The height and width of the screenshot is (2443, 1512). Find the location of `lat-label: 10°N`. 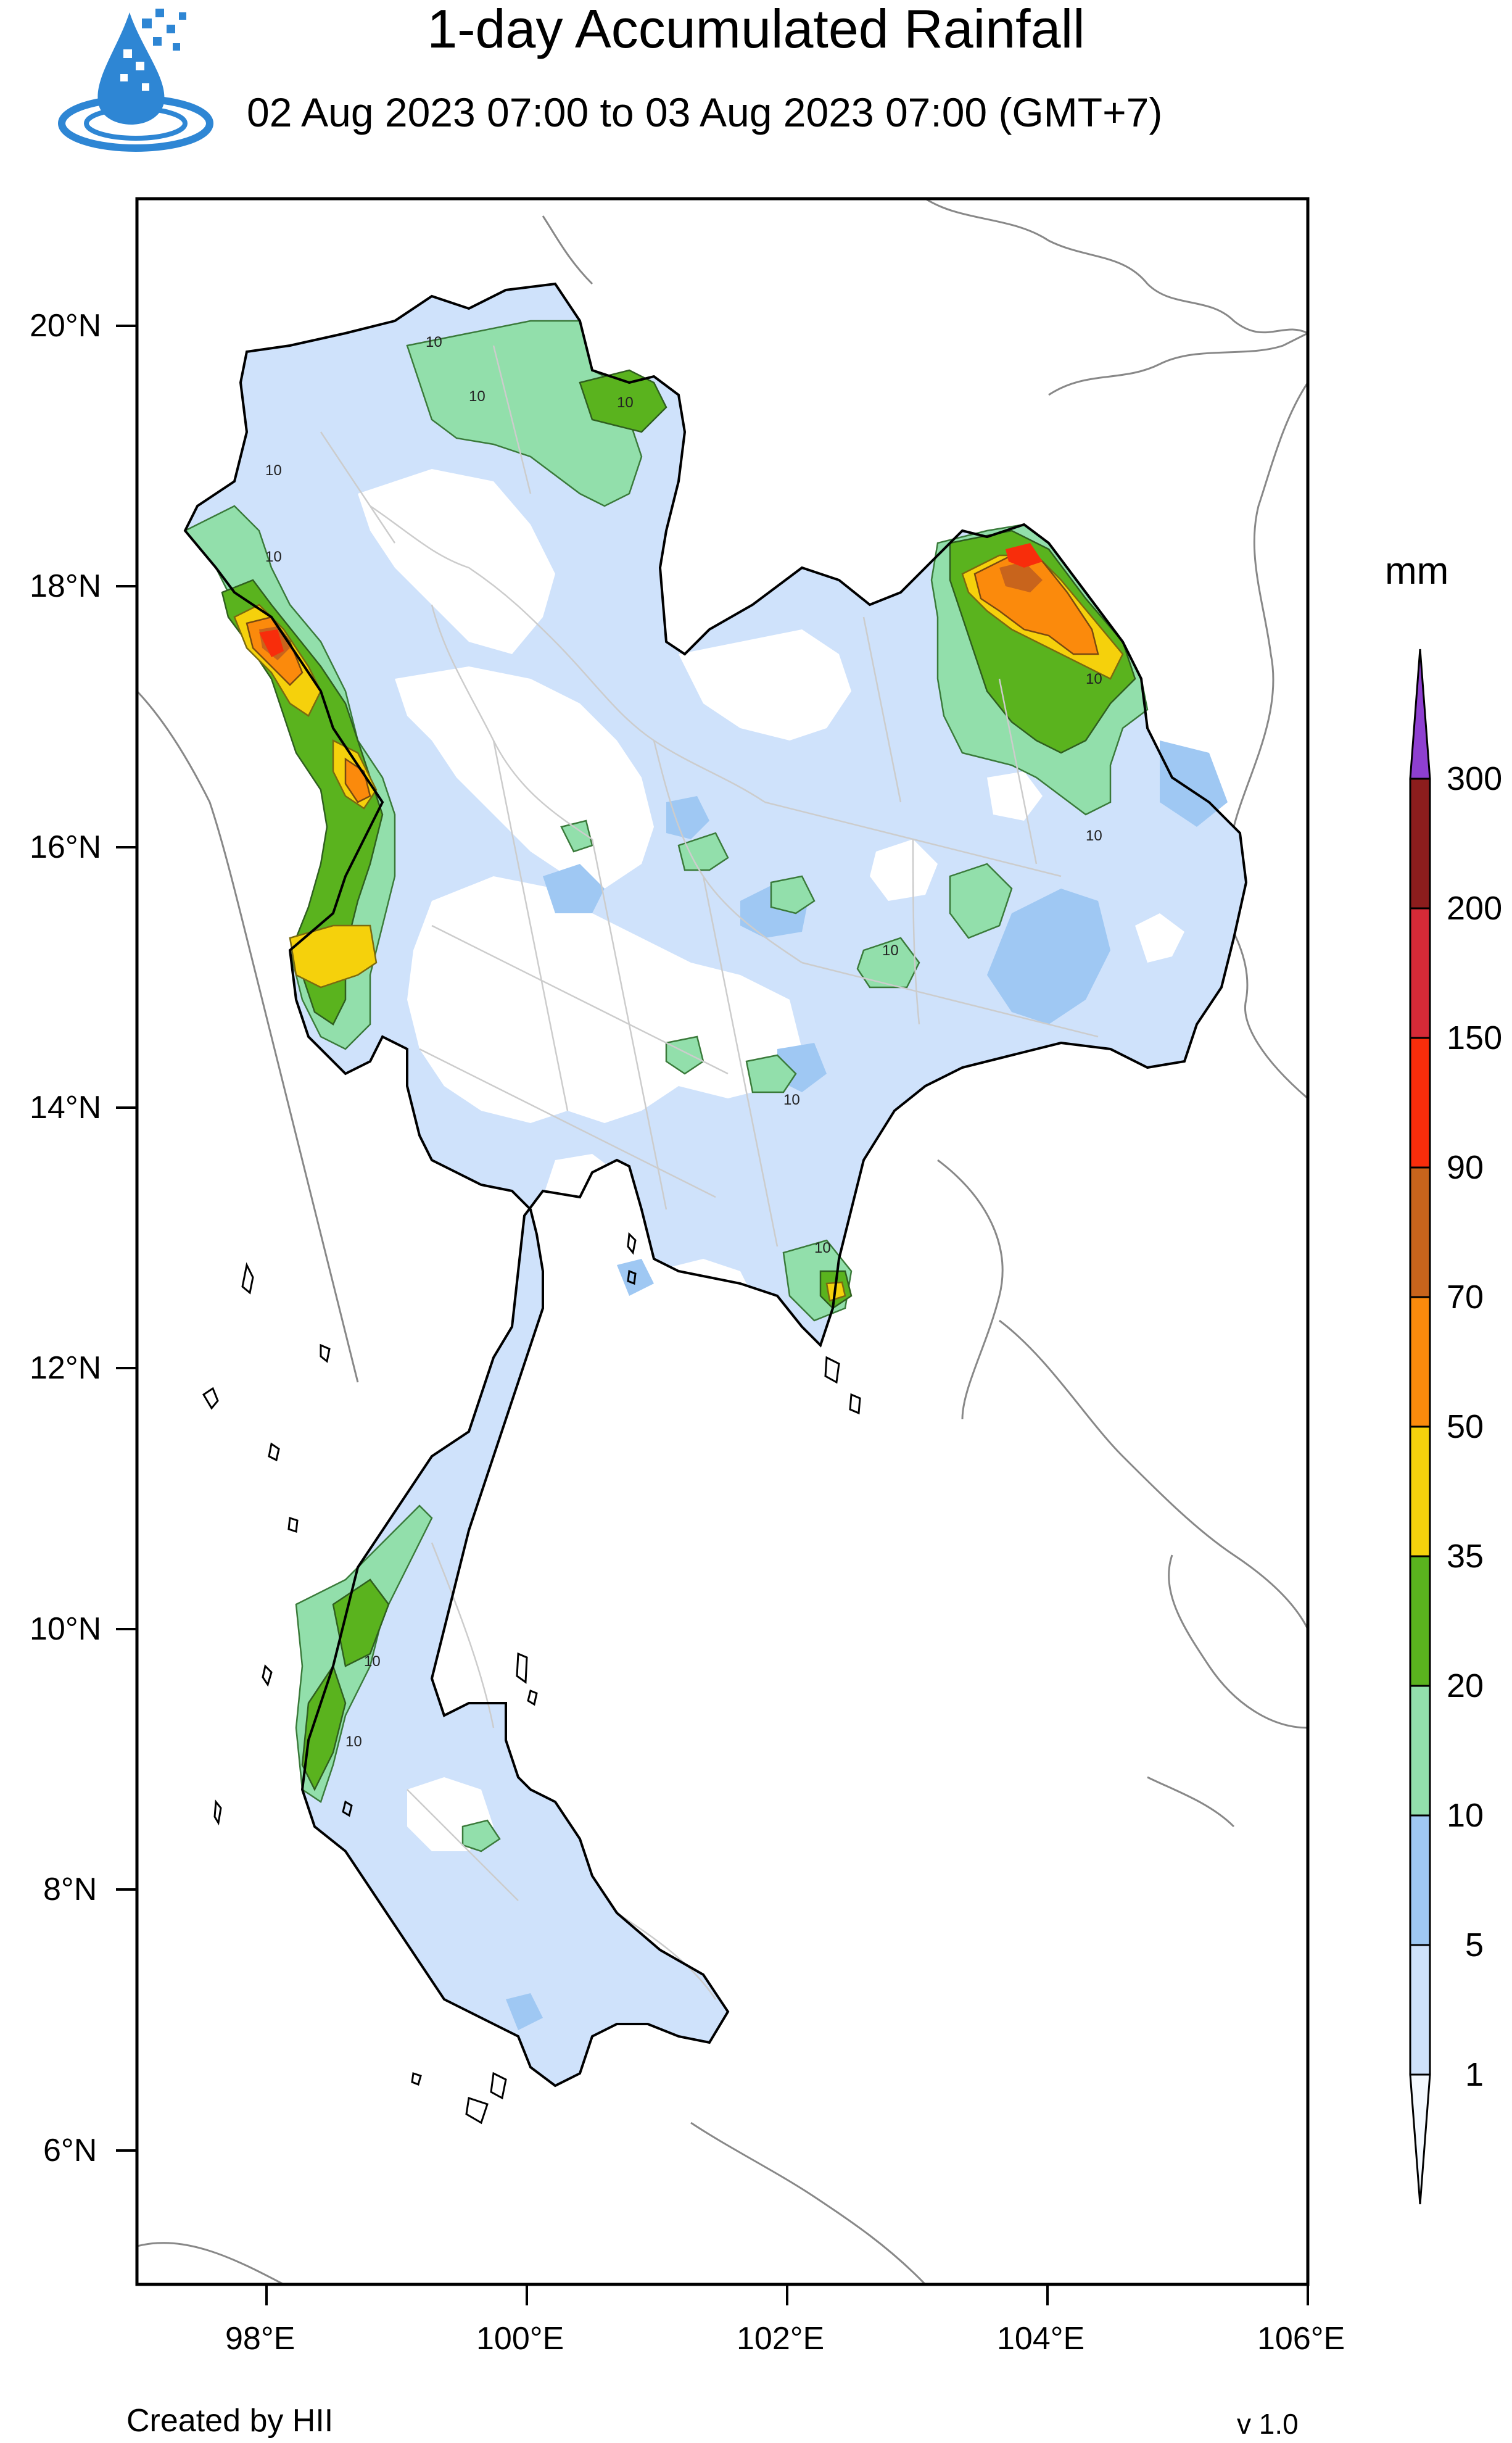

lat-label: 10°N is located at coordinates (66, 1629).